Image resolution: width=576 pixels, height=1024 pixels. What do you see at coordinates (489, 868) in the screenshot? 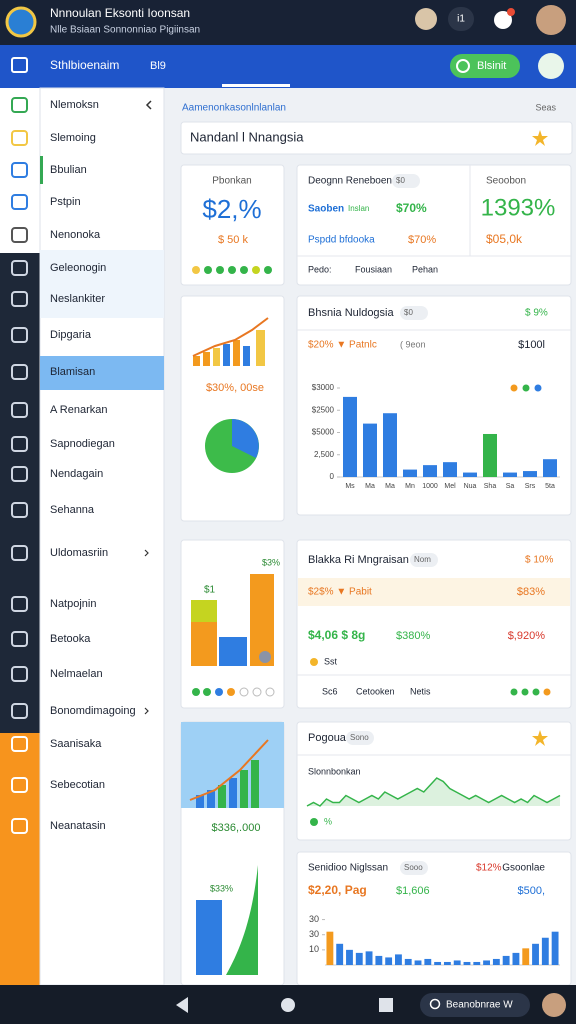
I see `label: $12%` at bounding box center [489, 868].